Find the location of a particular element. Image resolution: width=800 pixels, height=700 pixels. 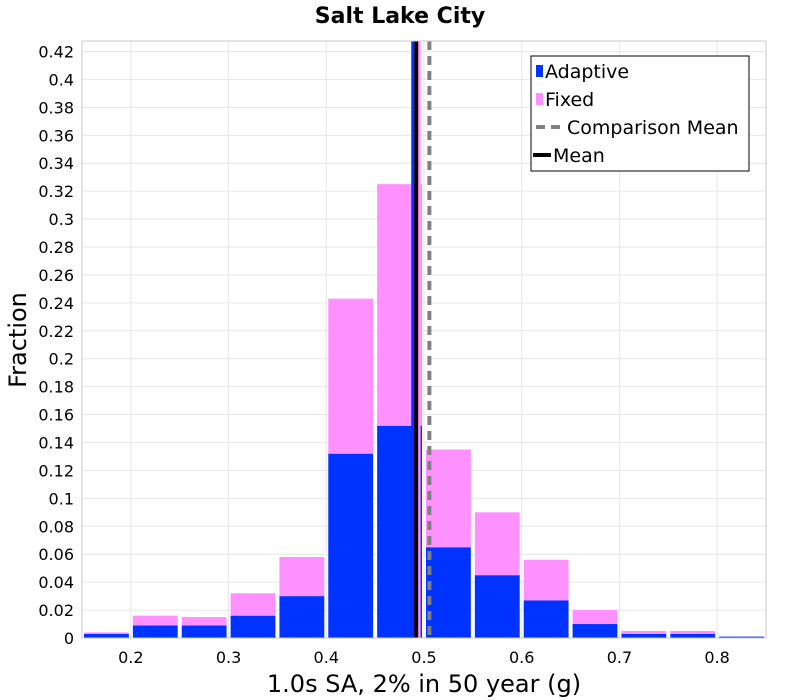

y-tick-label: 0.26 is located at coordinates (56, 275).